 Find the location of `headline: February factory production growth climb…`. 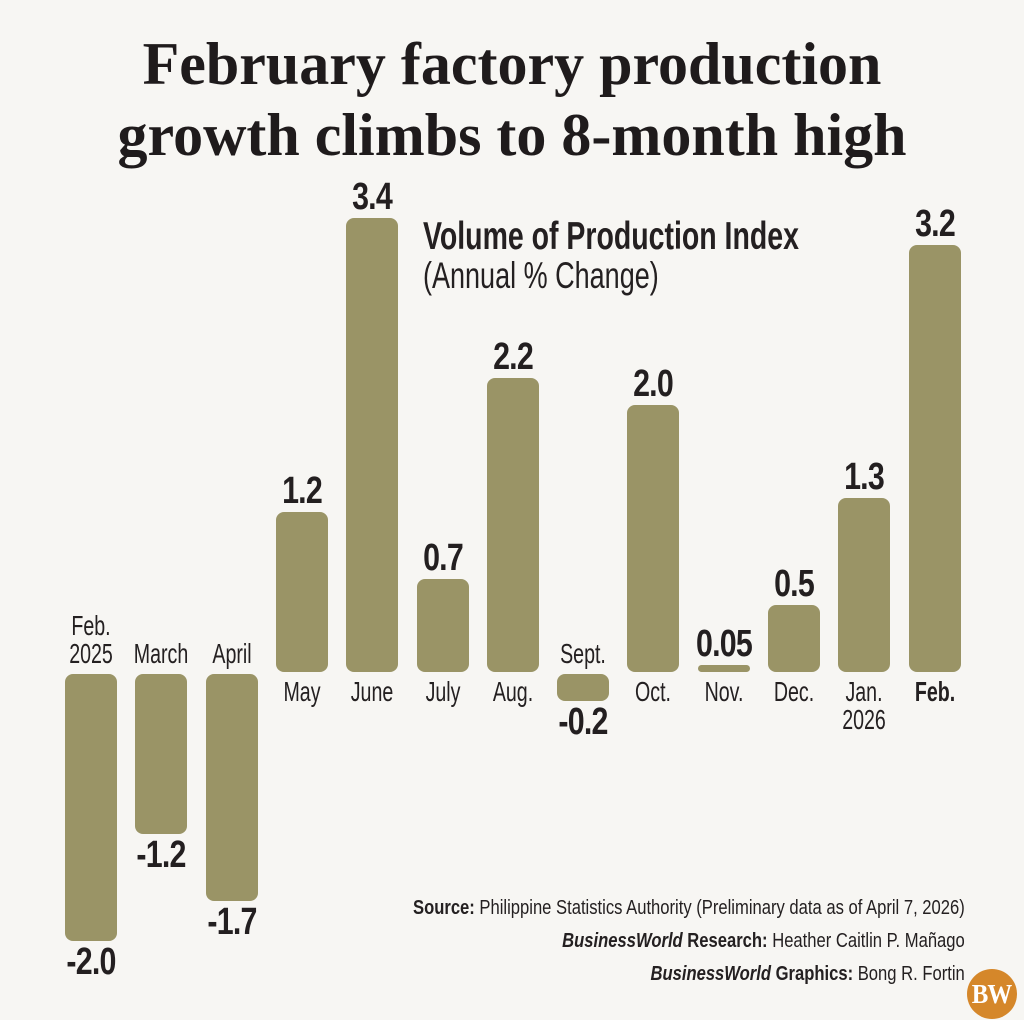

headline: February factory production growth climb… is located at coordinates (512, 100).